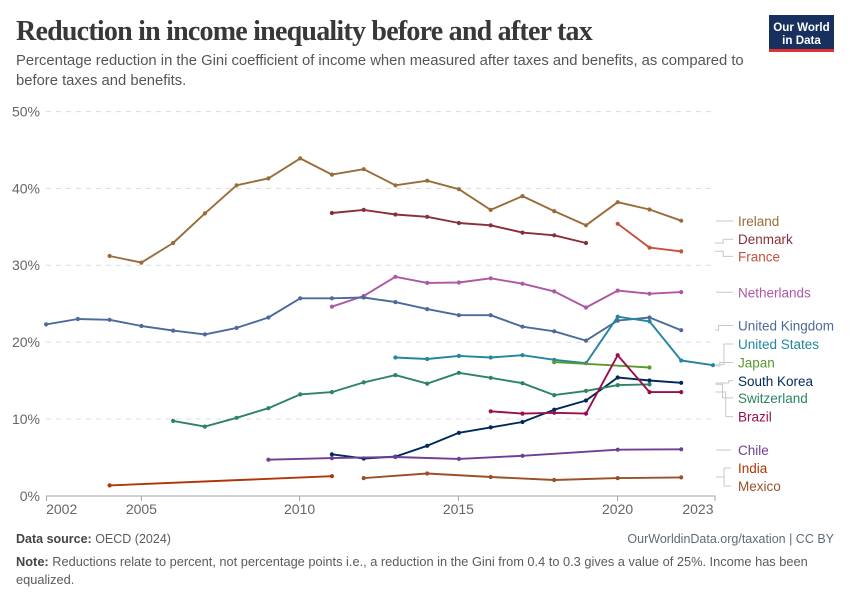 The height and width of the screenshot is (600, 850). Describe the element at coordinates (758, 221) in the screenshot. I see `svg-text: Ireland` at that location.